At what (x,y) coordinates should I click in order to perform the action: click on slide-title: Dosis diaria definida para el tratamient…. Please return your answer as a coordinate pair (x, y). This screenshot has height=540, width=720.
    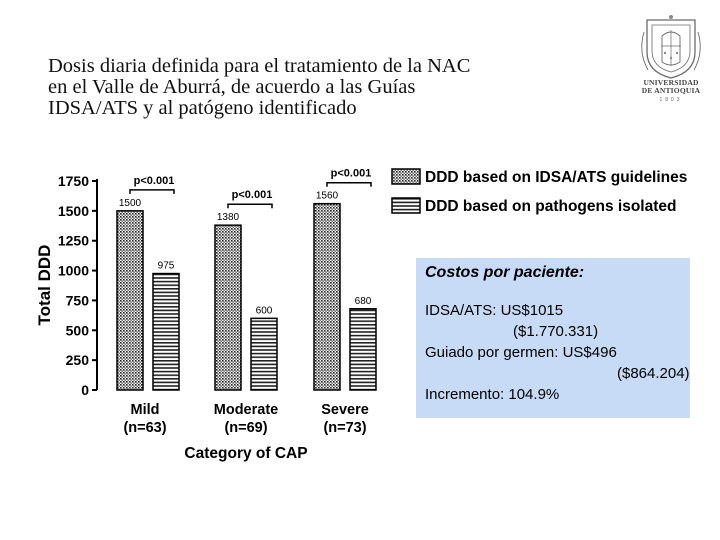
    Looking at the image, I should click on (318, 87).